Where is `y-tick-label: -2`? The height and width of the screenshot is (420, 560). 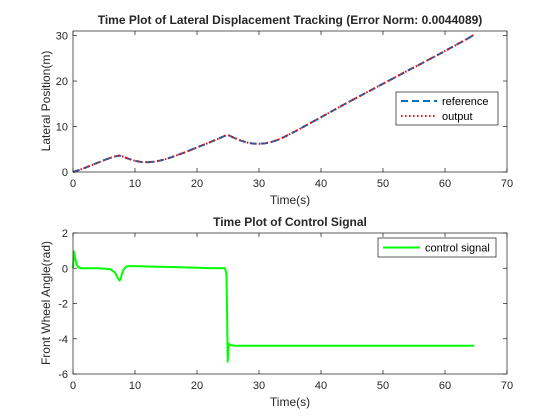 y-tick-label: -2 is located at coordinates (63, 305).